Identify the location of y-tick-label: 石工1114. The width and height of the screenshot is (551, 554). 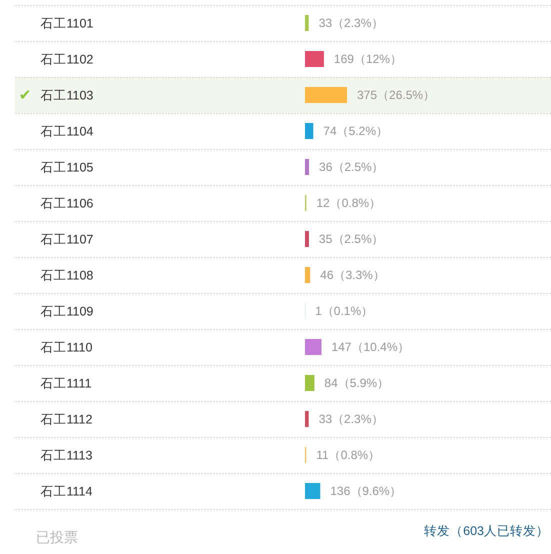
(66, 491).